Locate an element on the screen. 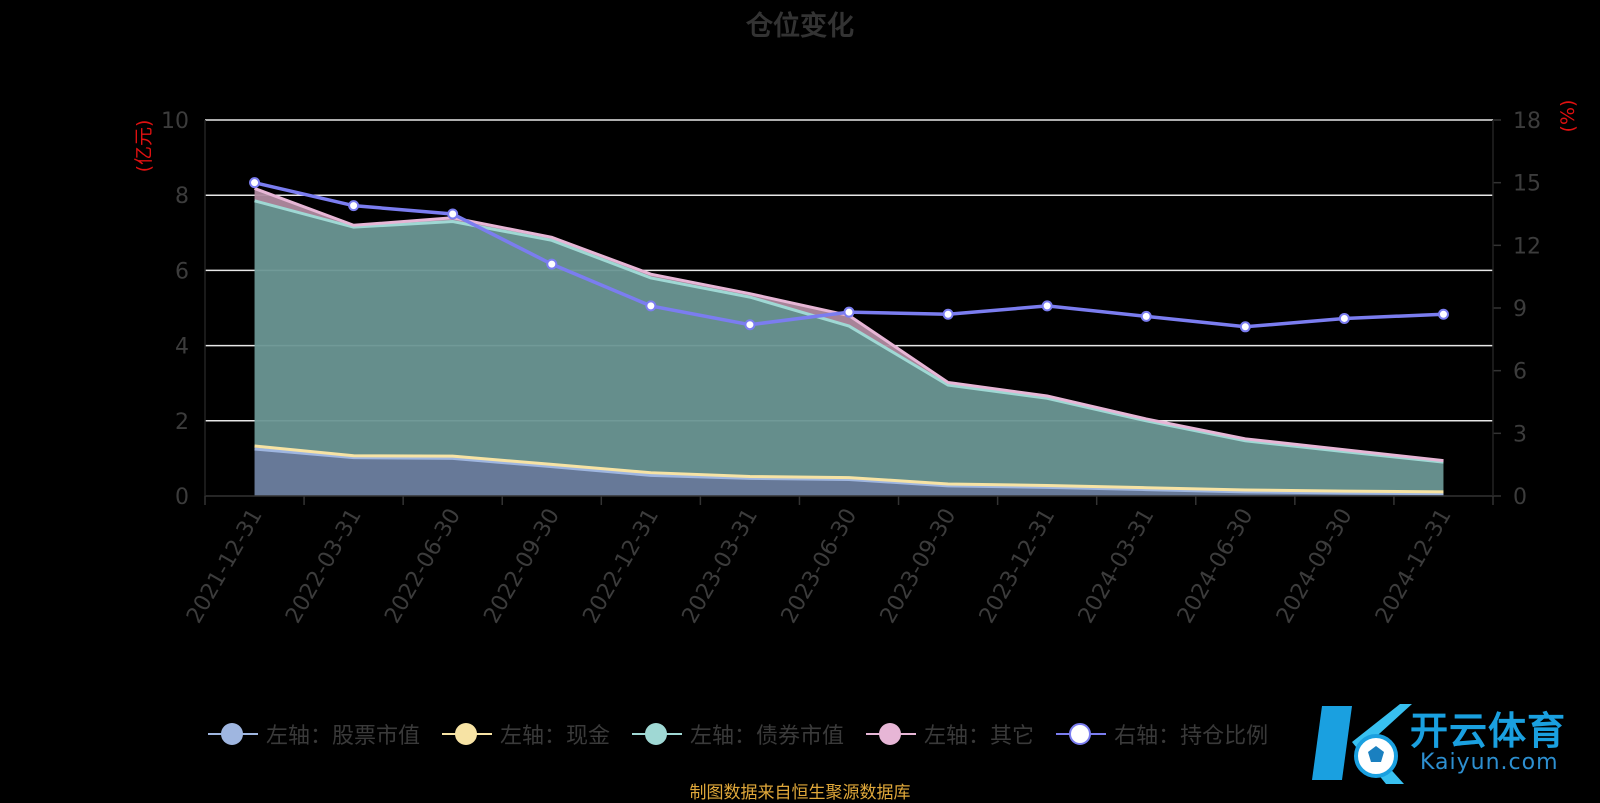 This screenshot has width=1600, height=803. right-tick-label: 12 is located at coordinates (1527, 246).